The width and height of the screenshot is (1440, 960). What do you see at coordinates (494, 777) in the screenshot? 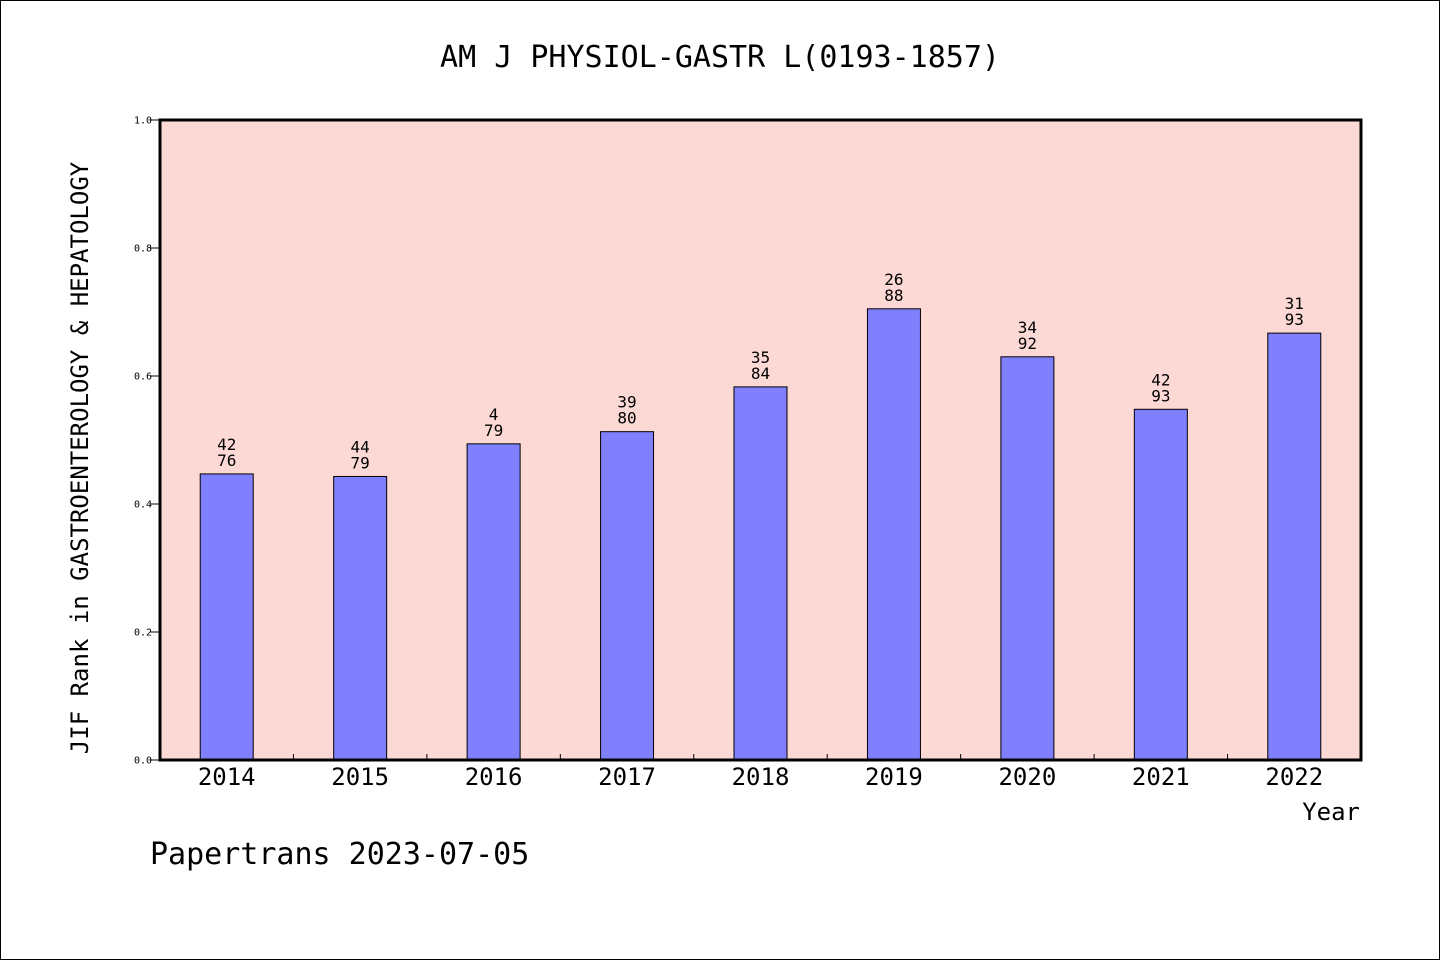
I see `x-tick-label-2016: 2016` at bounding box center [494, 777].